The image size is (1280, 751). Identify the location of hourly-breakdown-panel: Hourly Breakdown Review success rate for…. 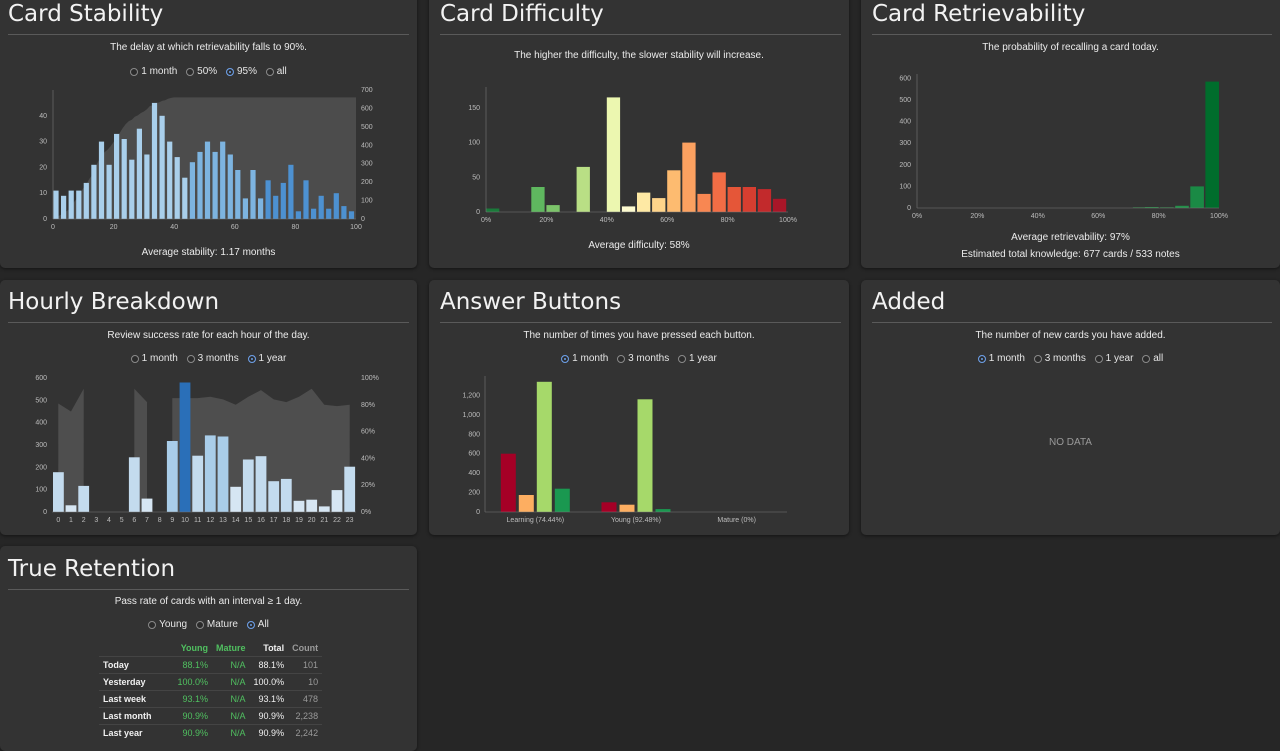
(208, 407).